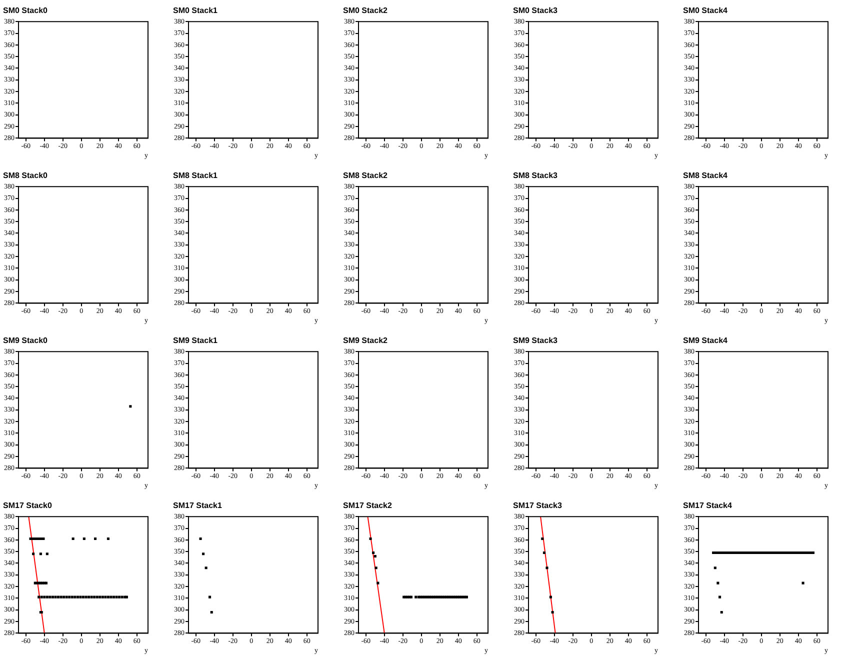 The image size is (851, 656). Describe the element at coordinates (365, 175) in the screenshot. I see `chart-title: SM8 Stack2` at that location.